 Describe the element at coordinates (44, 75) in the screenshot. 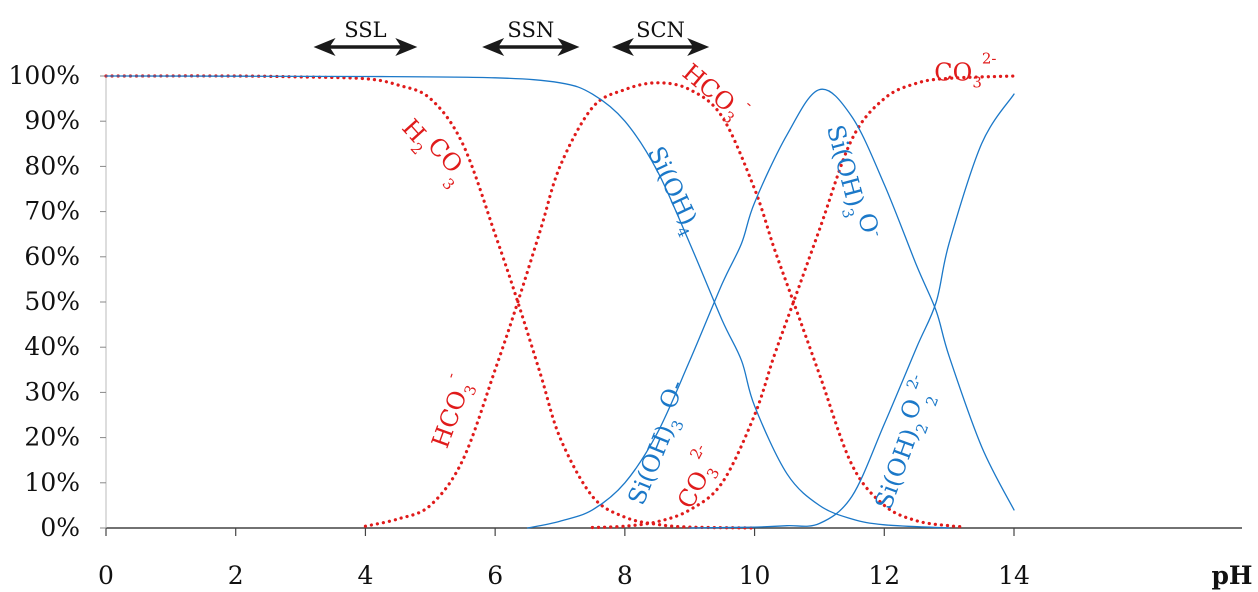

I see `y-tick-label: 100%` at that location.